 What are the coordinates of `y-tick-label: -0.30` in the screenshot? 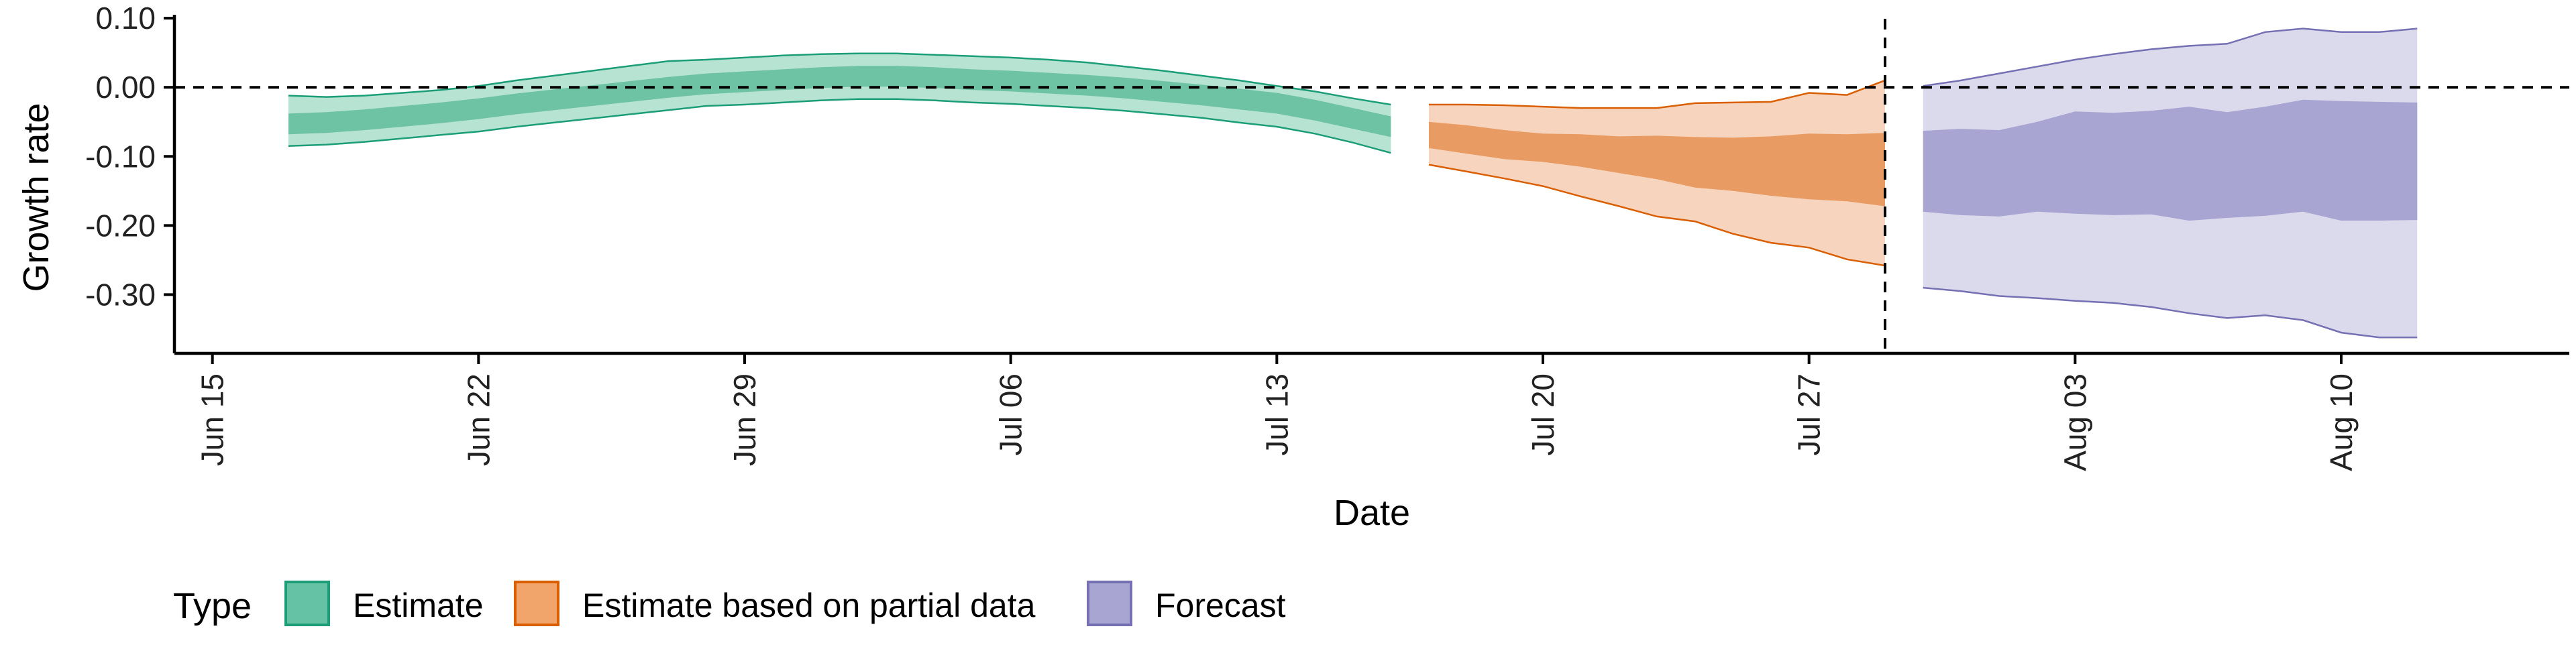 It's located at (120, 294).